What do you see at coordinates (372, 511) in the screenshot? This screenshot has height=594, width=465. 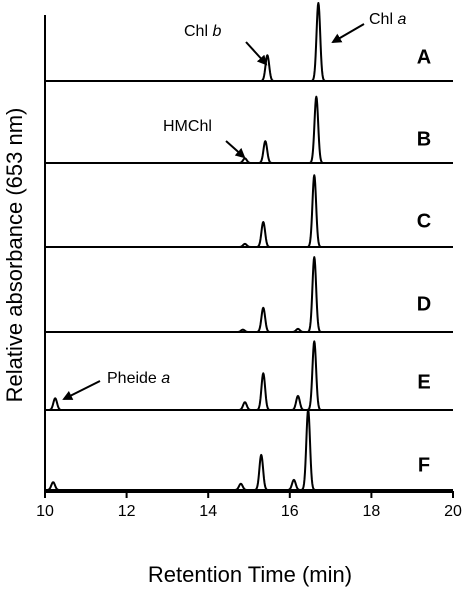 I see `x-tick-label: 18` at bounding box center [372, 511].